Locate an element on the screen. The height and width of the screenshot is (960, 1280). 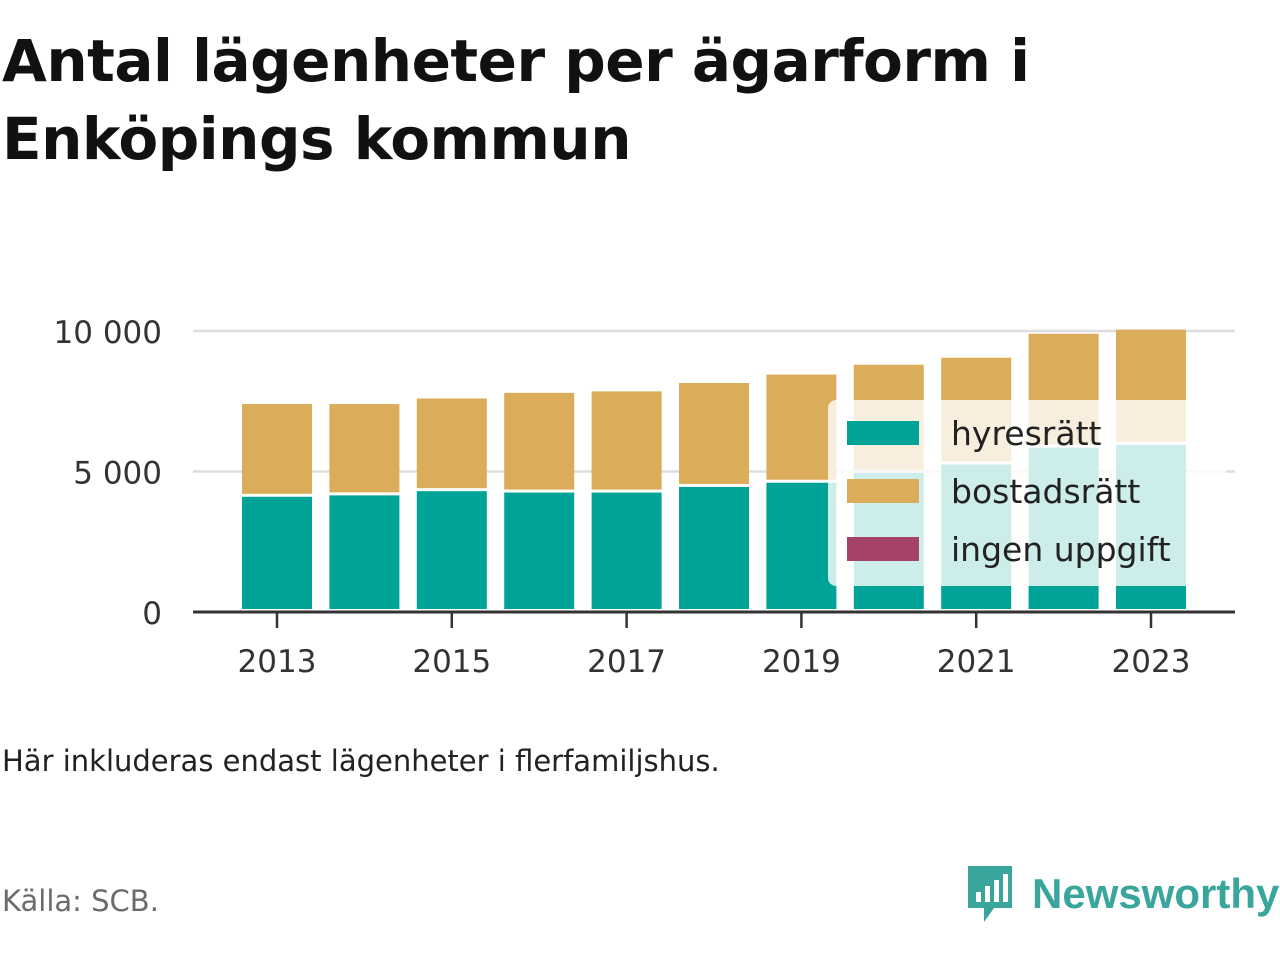
legend-box is located at coordinates (1027, 493).